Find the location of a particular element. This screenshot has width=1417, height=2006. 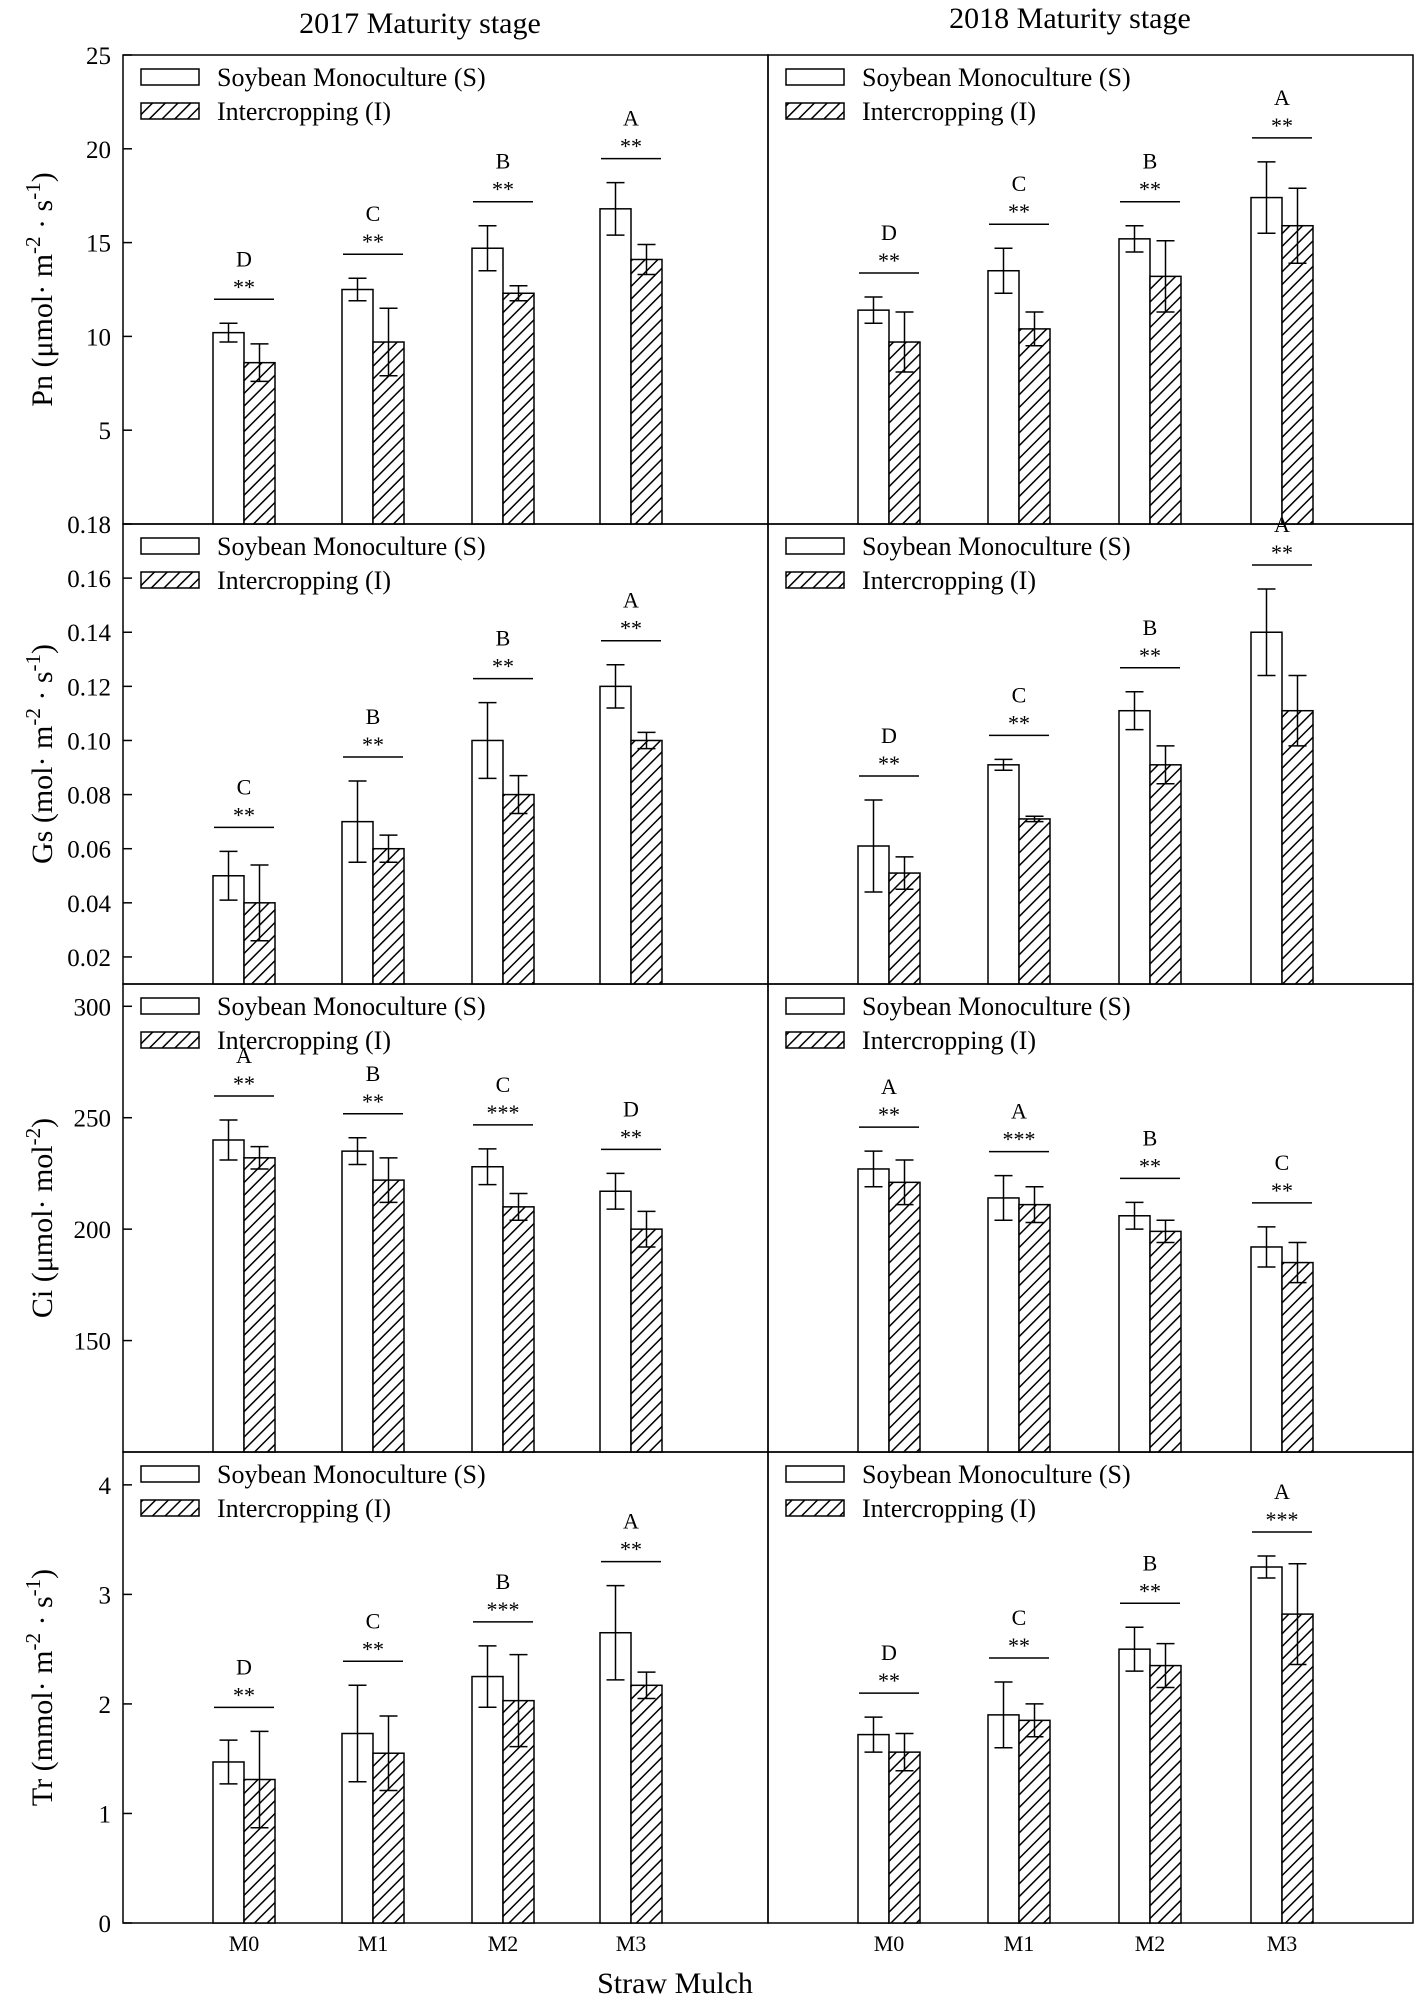

y-axis-label-part: Ci (μmol· mol is located at coordinates (42, 1231).